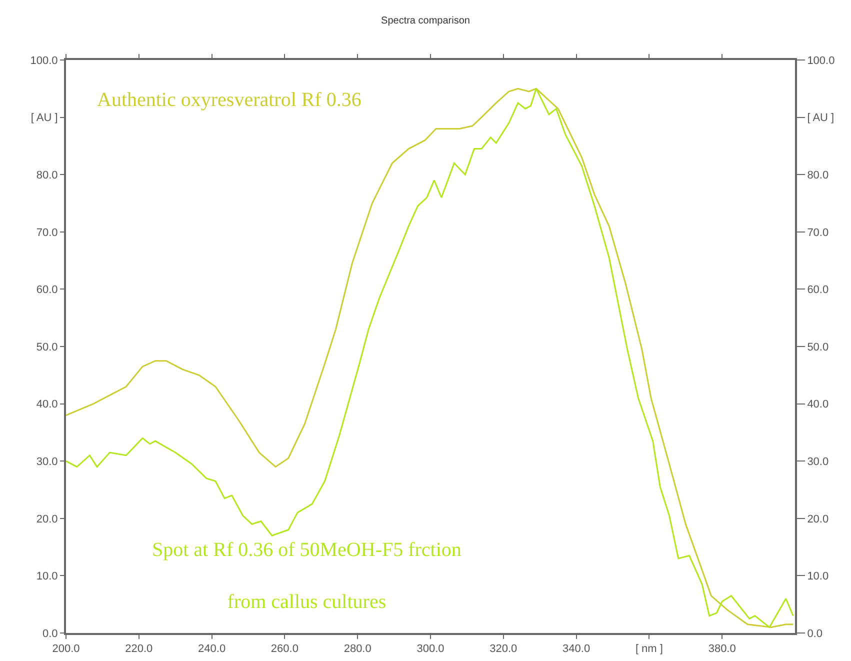 This screenshot has width=851, height=661. I want to click on text: Spot at Rf 0.36 of 50MeOH-F5 frction from callus cultures, so click(307, 576).